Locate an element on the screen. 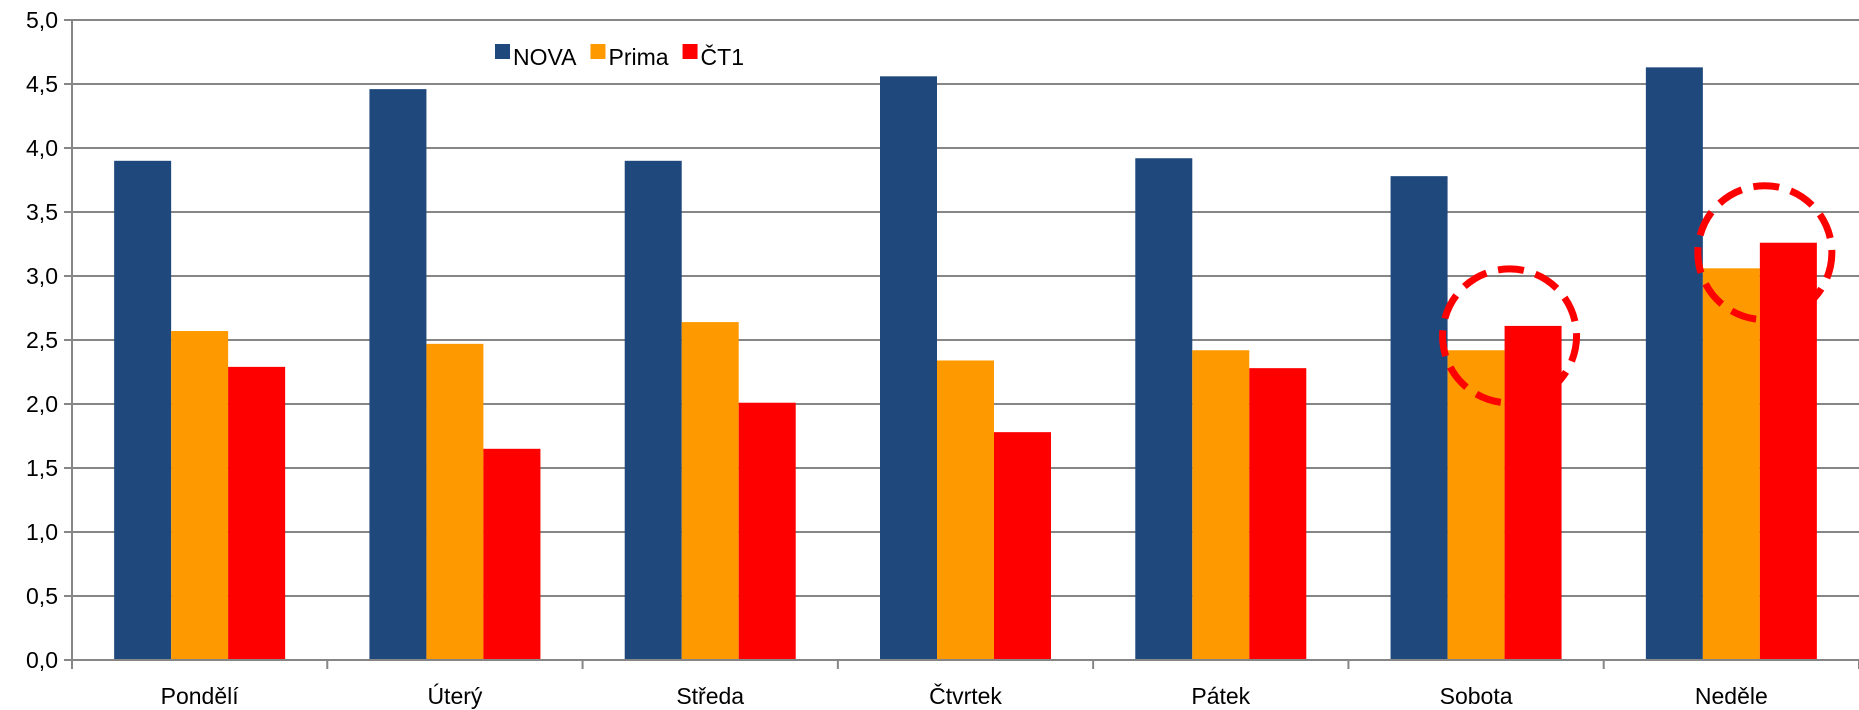 This screenshot has height=710, width=1859. y-tick-label: 1,0 is located at coordinates (42, 532).